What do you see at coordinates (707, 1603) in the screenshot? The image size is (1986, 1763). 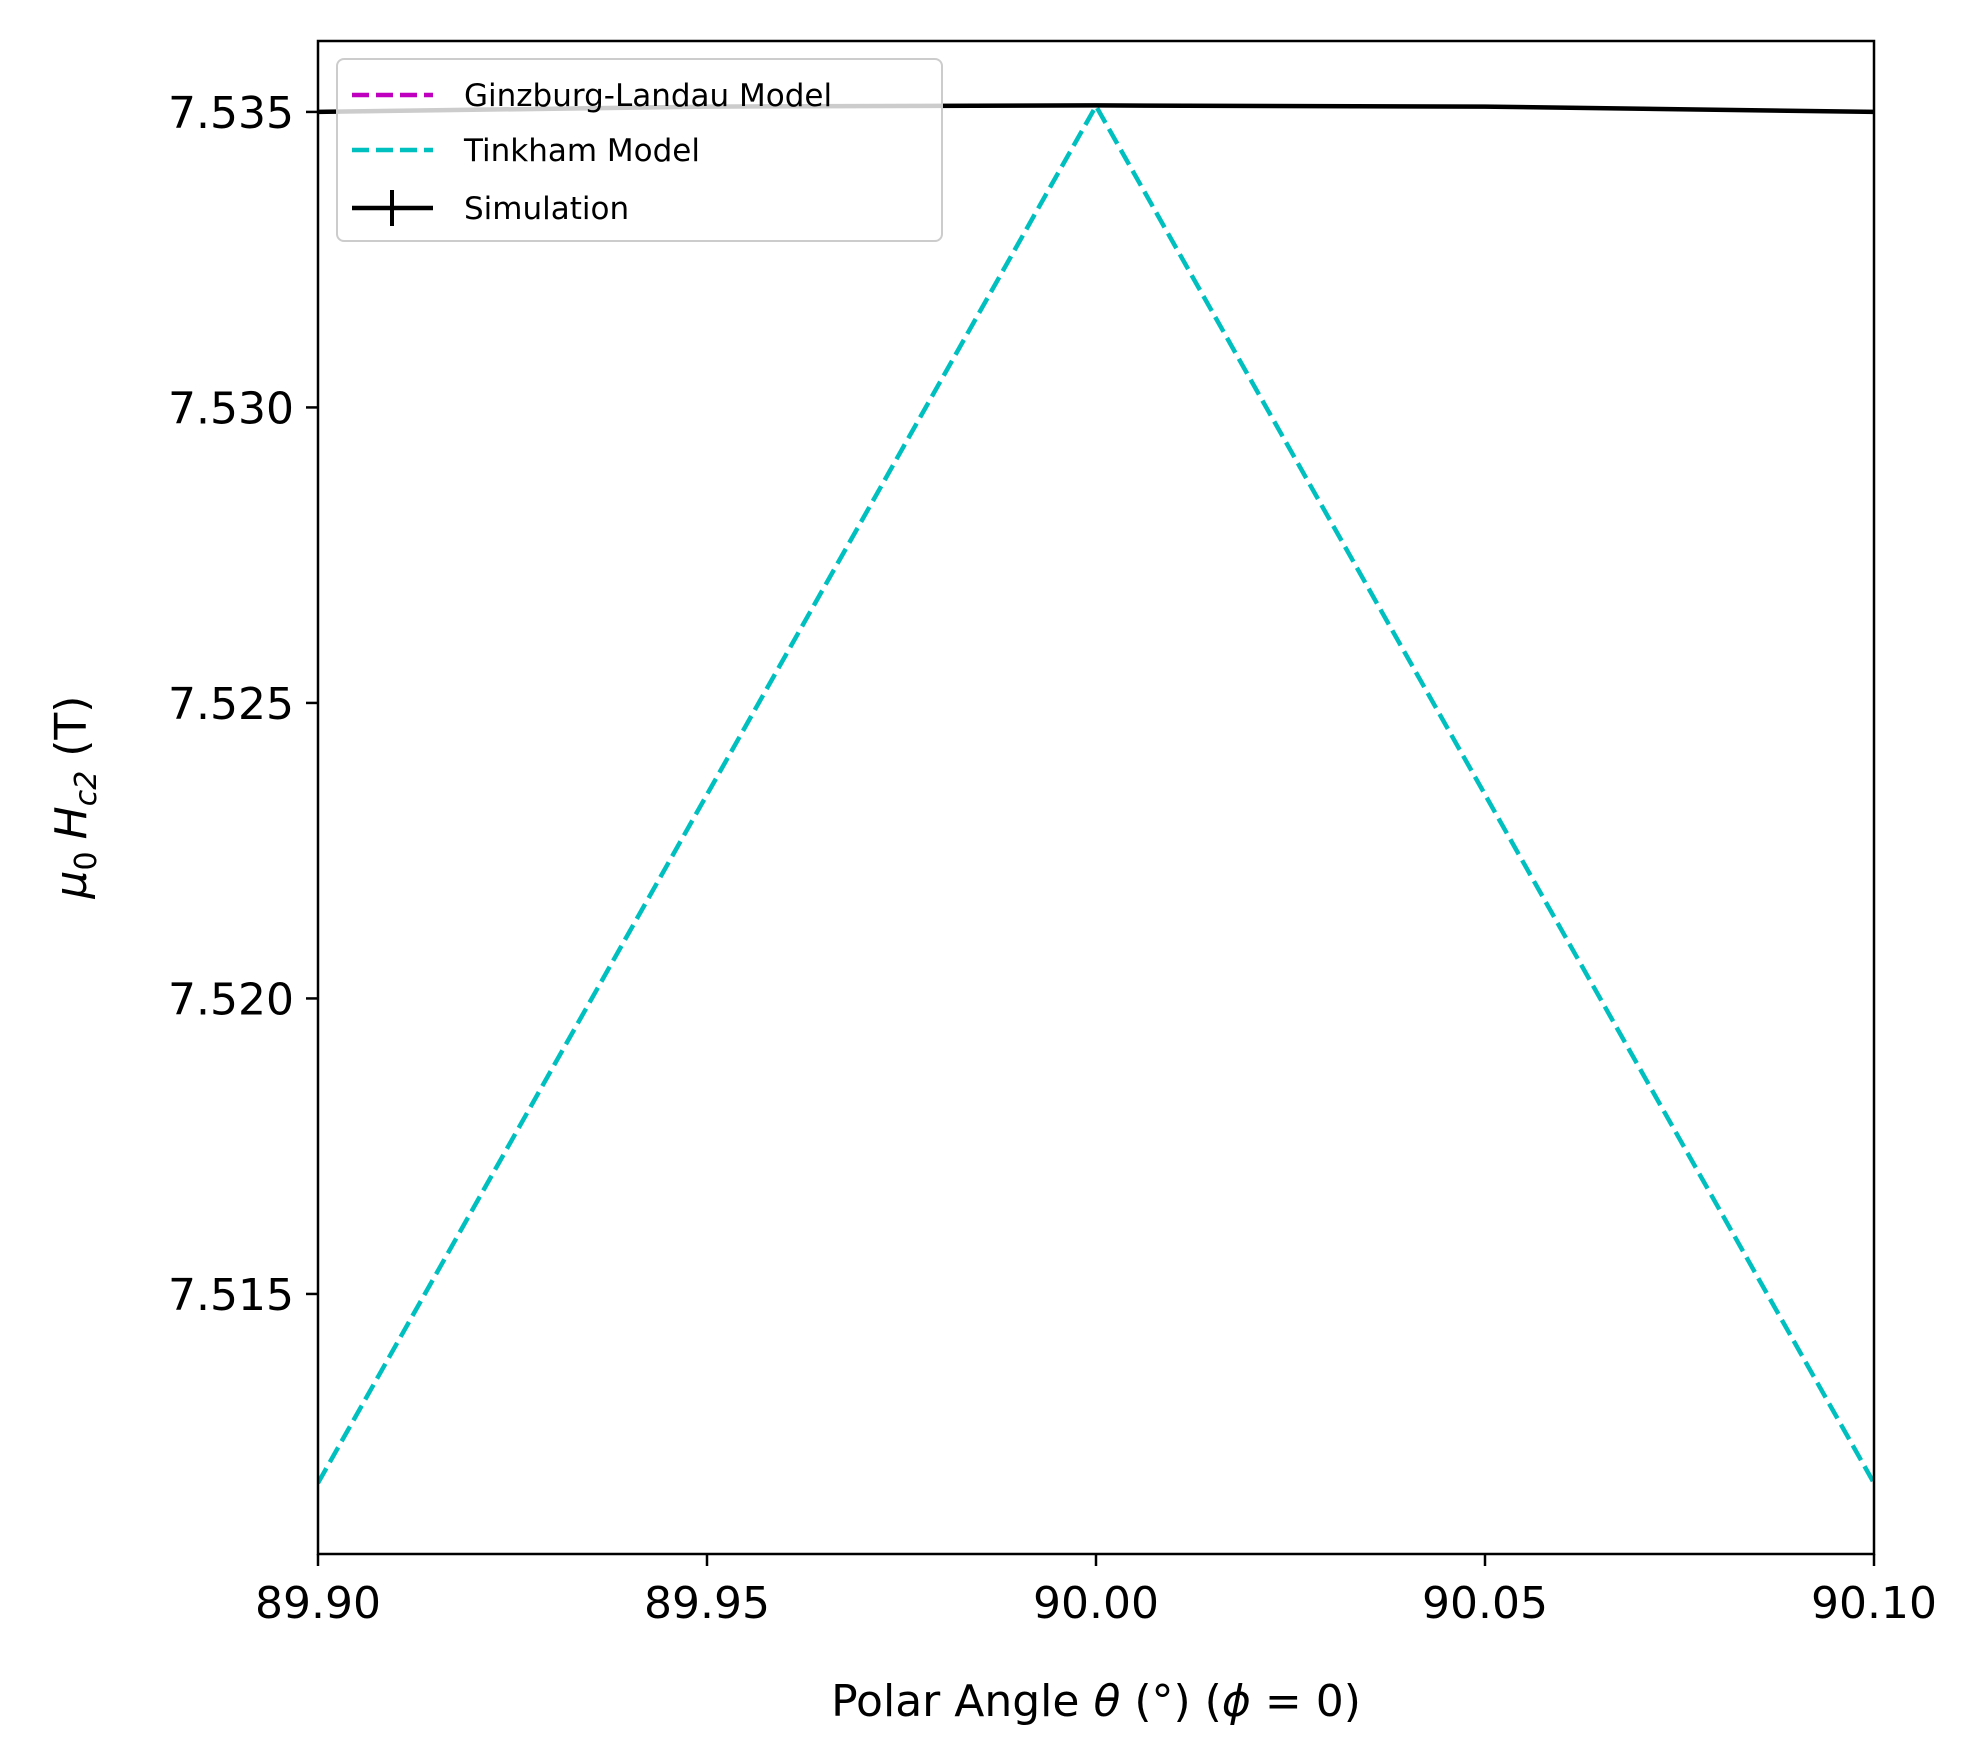 I see `x-tick-label: 89.95` at bounding box center [707, 1603].